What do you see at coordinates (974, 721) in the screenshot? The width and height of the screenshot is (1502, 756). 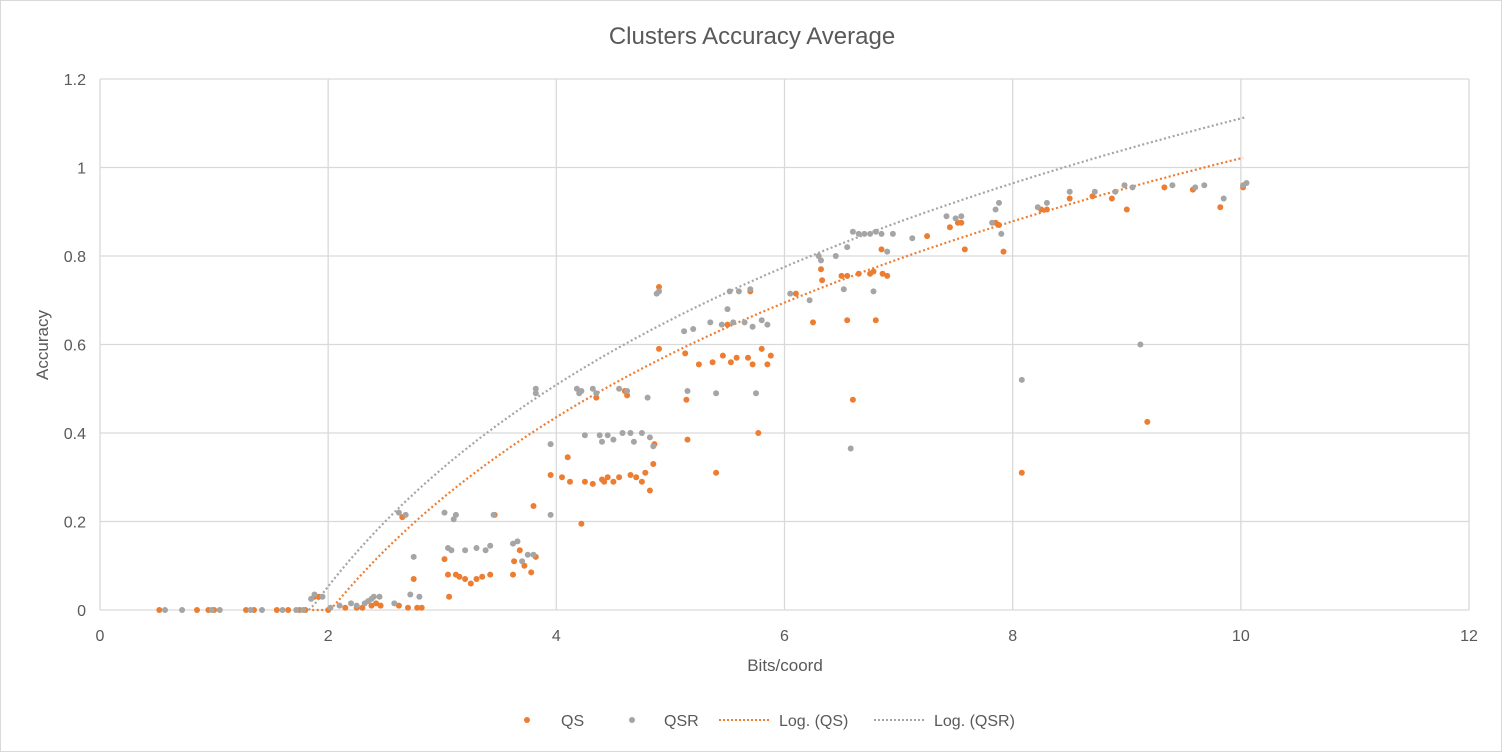 I see `legend-label-log-qsr: Log. (QSR)` at bounding box center [974, 721].